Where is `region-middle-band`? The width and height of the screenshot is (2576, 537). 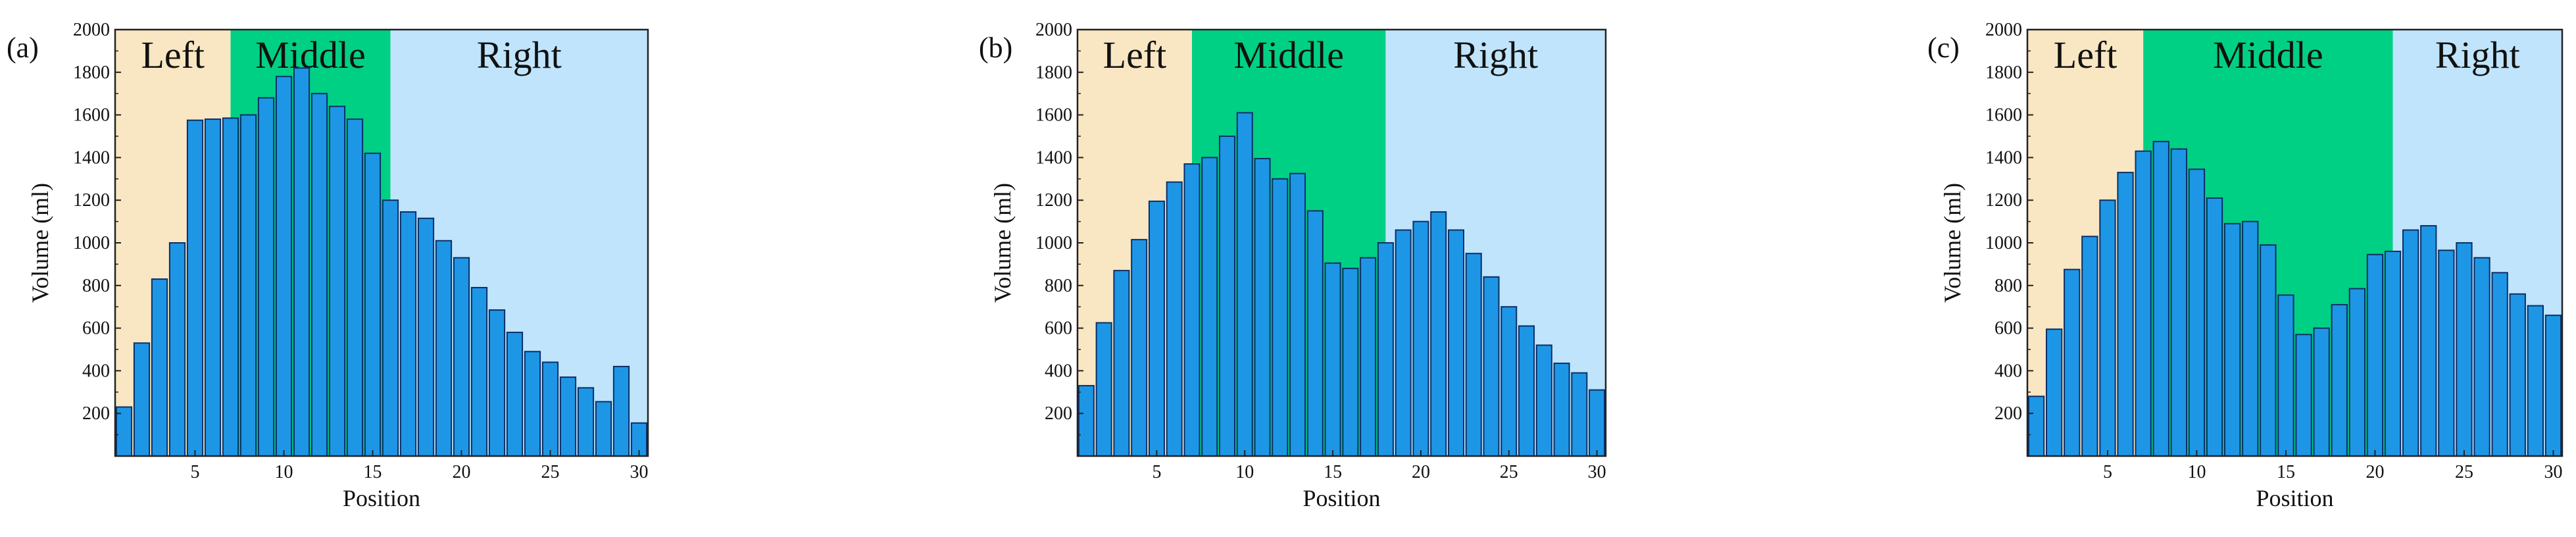
region-middle-band is located at coordinates (310, 243).